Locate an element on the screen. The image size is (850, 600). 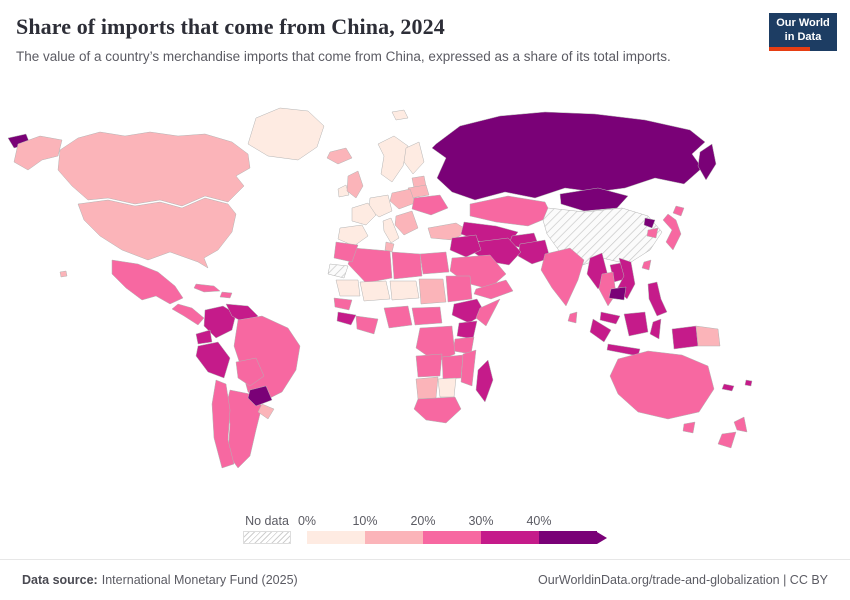
map-region-indonesia-sumatra is located at coordinates (600, 330).